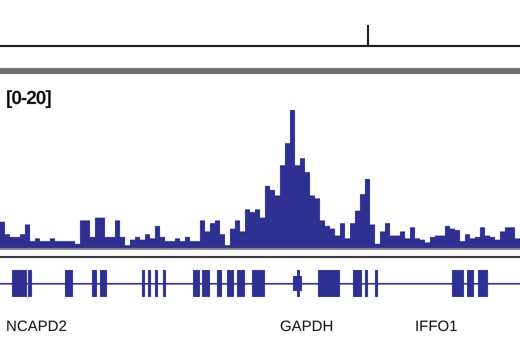 The width and height of the screenshot is (520, 350). Describe the element at coordinates (28, 99) in the screenshot. I see `text: [0-20]` at that location.